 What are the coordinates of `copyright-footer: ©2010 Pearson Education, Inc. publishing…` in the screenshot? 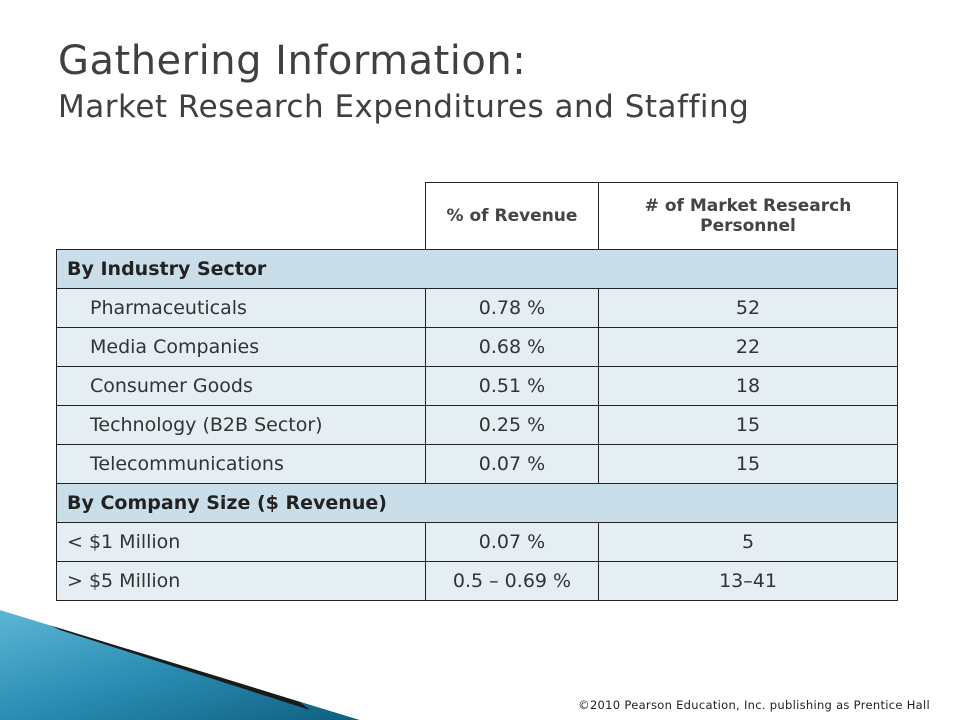 It's located at (754, 705).